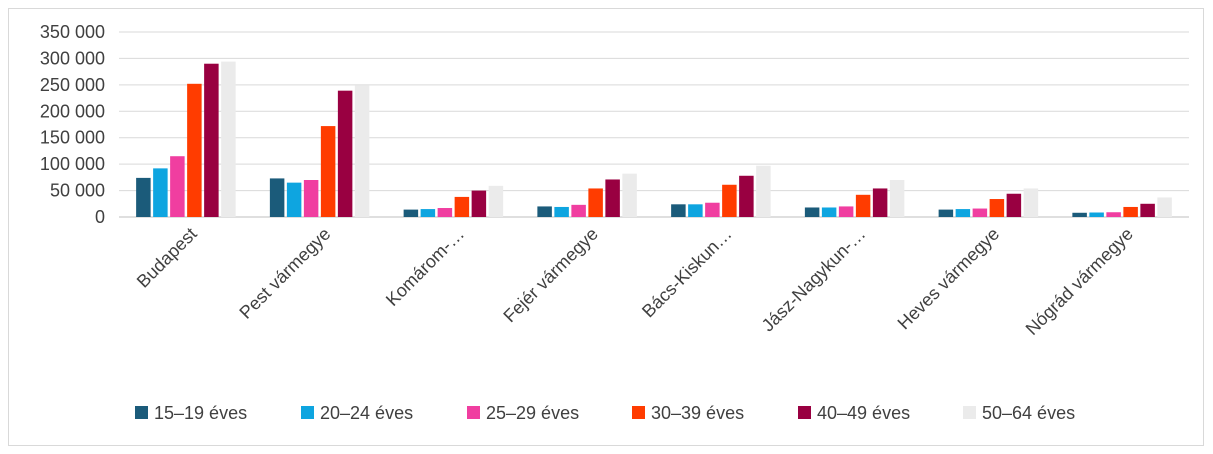 This screenshot has height=454, width=1213. Describe the element at coordinates (72, 32) in the screenshot. I see `y-tick-label: 350 000` at that location.